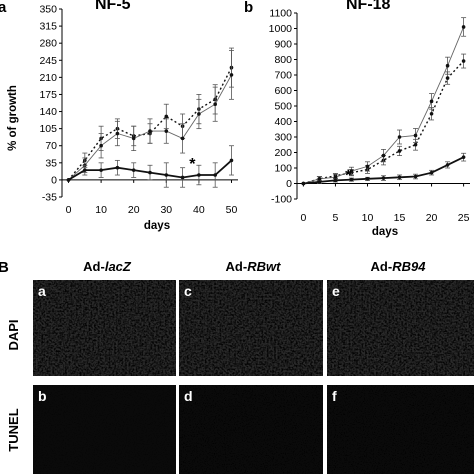  I want to click on y-tick-label: 105, so click(48, 129).